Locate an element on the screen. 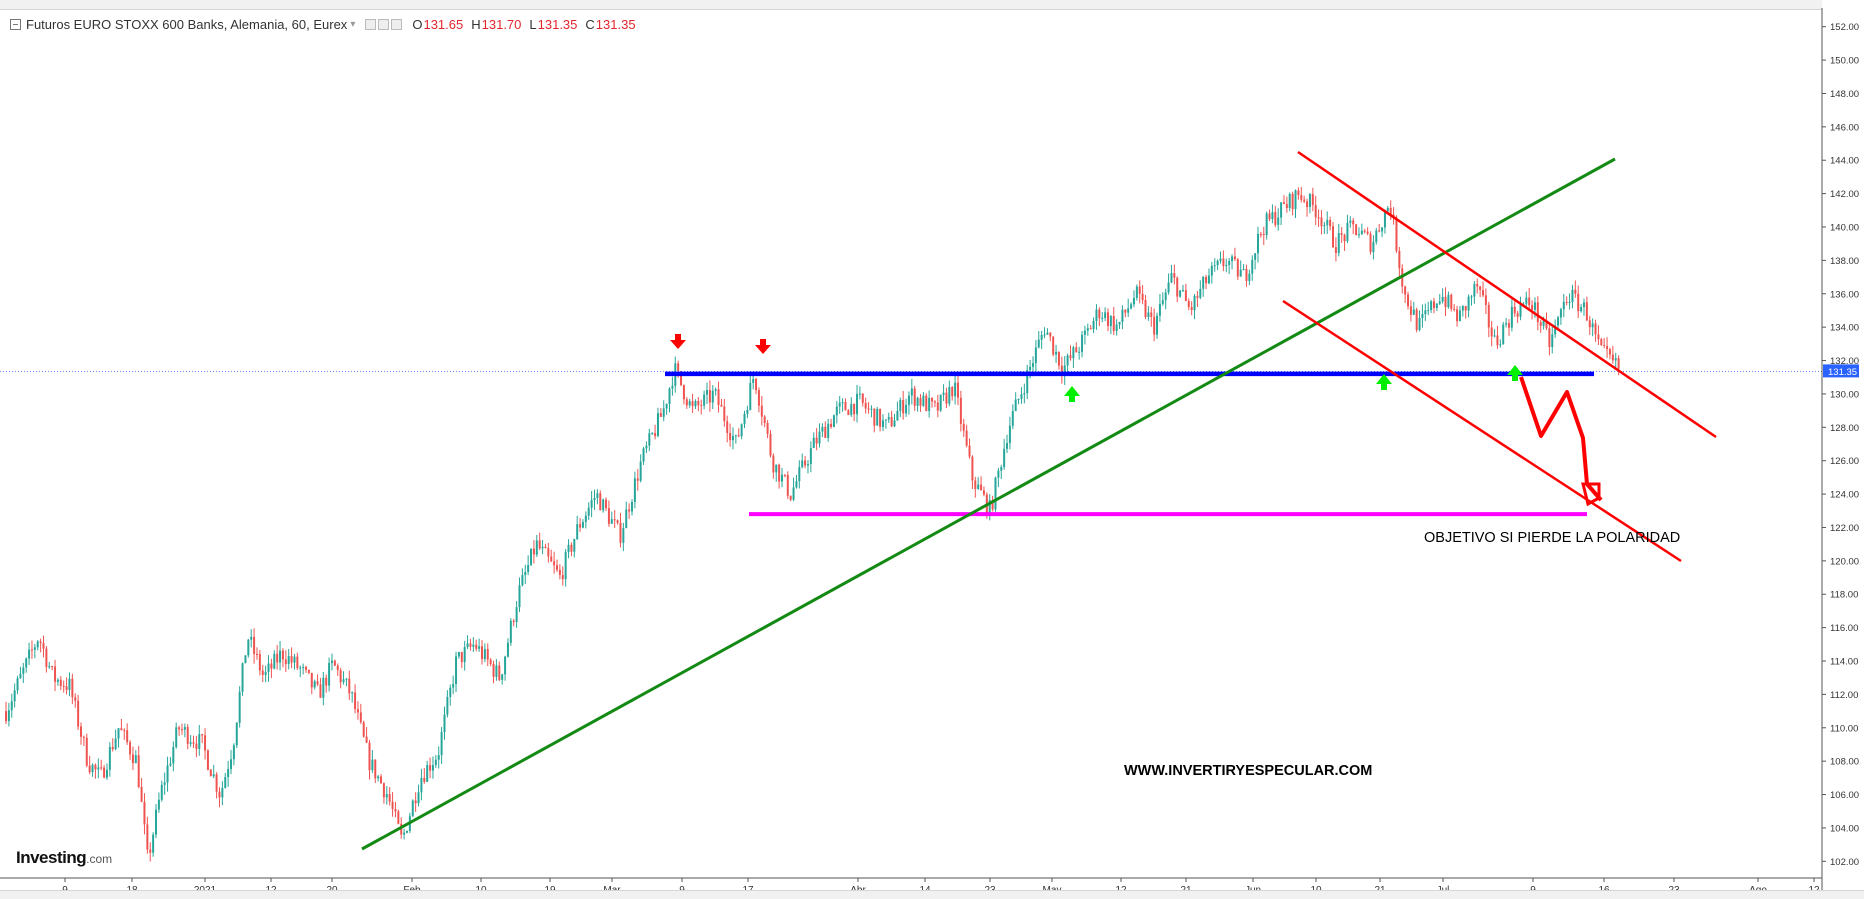  price-tick-label: 148.00 is located at coordinates (1844, 94).